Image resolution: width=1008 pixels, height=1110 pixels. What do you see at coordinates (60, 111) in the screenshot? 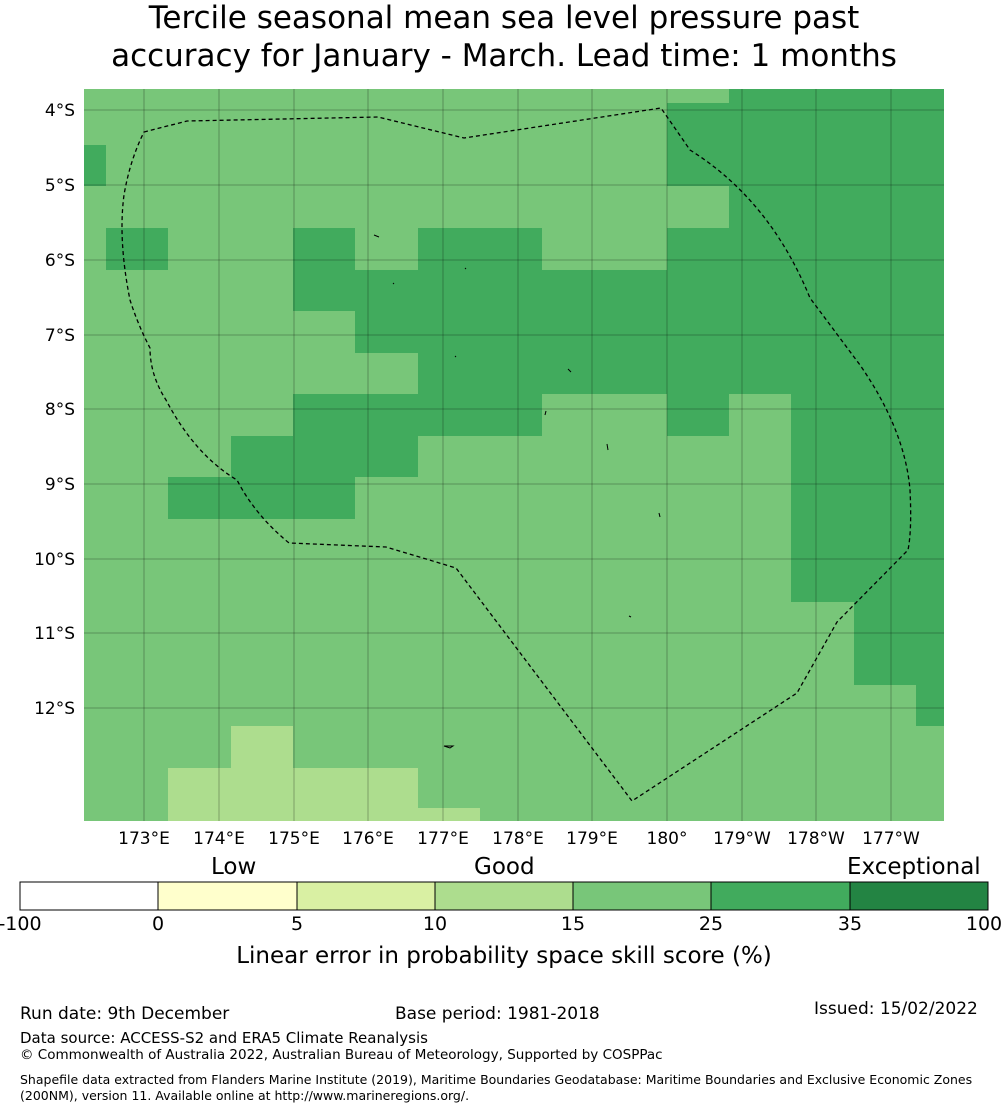
I see `lat-label: 4°S` at bounding box center [60, 111].